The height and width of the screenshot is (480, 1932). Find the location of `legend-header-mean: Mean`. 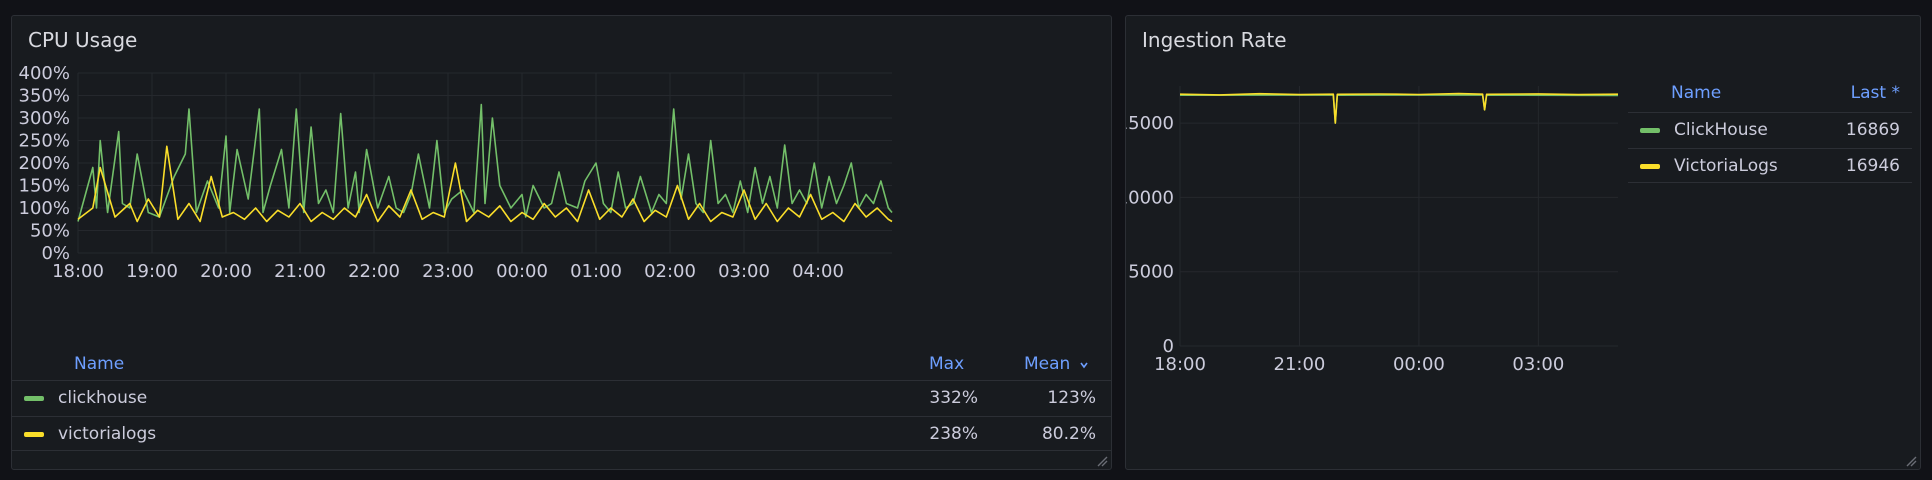

legend-header-mean: Mean is located at coordinates (1056, 364).